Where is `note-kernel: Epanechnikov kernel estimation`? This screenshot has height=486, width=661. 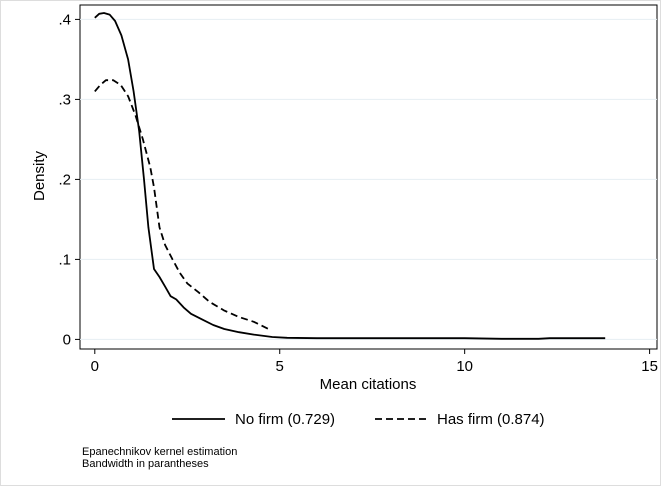
note-kernel: Epanechnikov kernel estimation is located at coordinates (159, 452).